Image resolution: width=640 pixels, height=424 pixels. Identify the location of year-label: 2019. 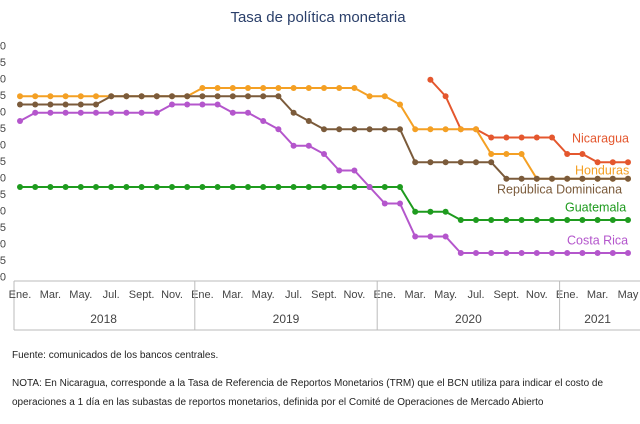
(286, 319).